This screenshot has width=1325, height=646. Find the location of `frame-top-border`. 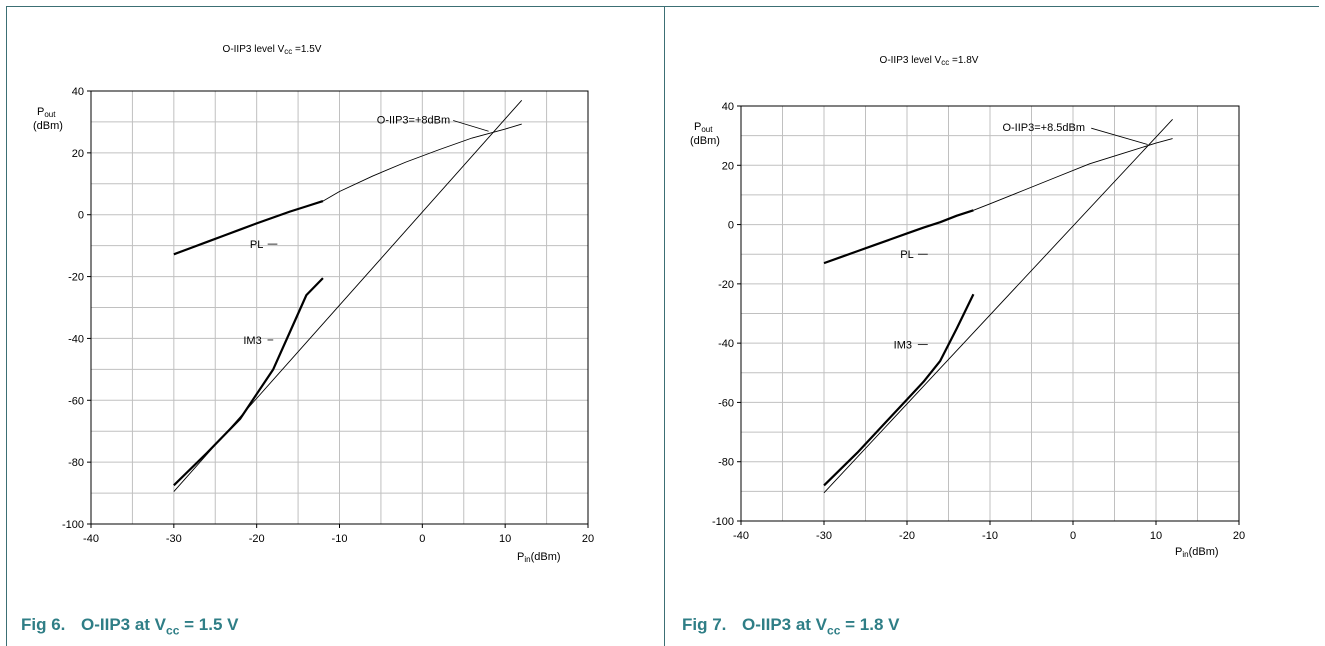

frame-top-border is located at coordinates (662, 6).